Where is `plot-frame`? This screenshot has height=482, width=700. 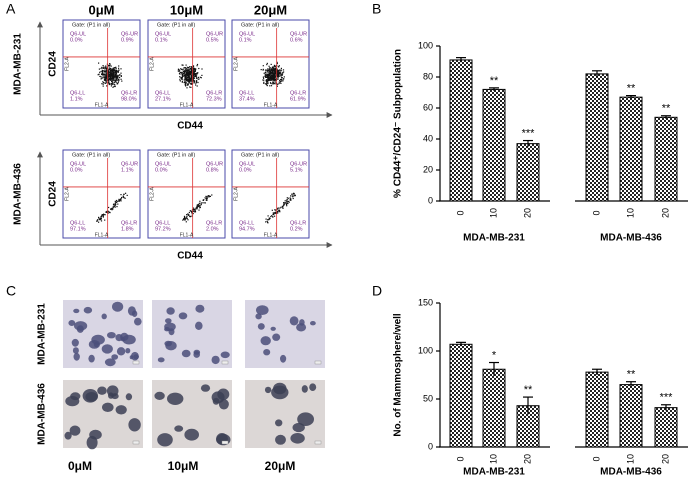
plot-frame is located at coordinates (101, 64).